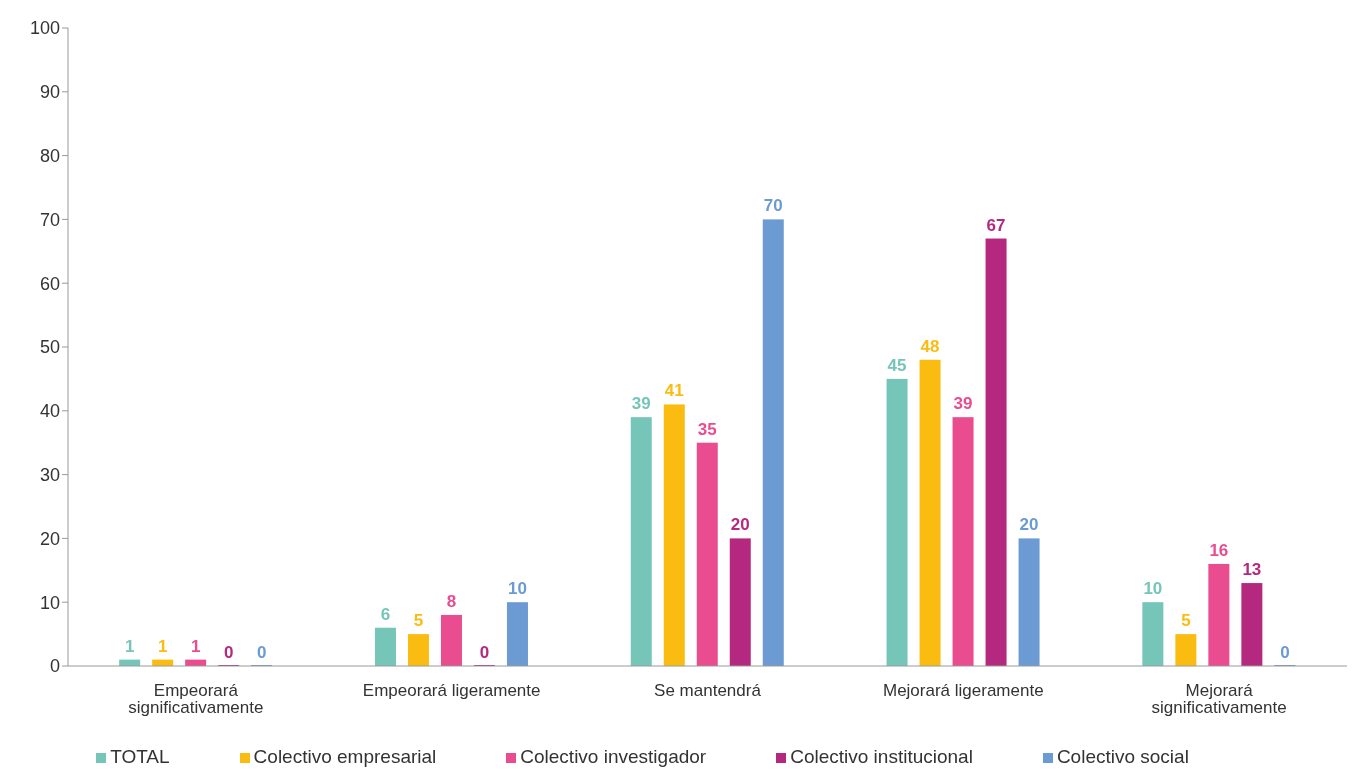 The image size is (1365, 780). Describe the element at coordinates (451, 601) in the screenshot. I see `data-label: 8` at that location.